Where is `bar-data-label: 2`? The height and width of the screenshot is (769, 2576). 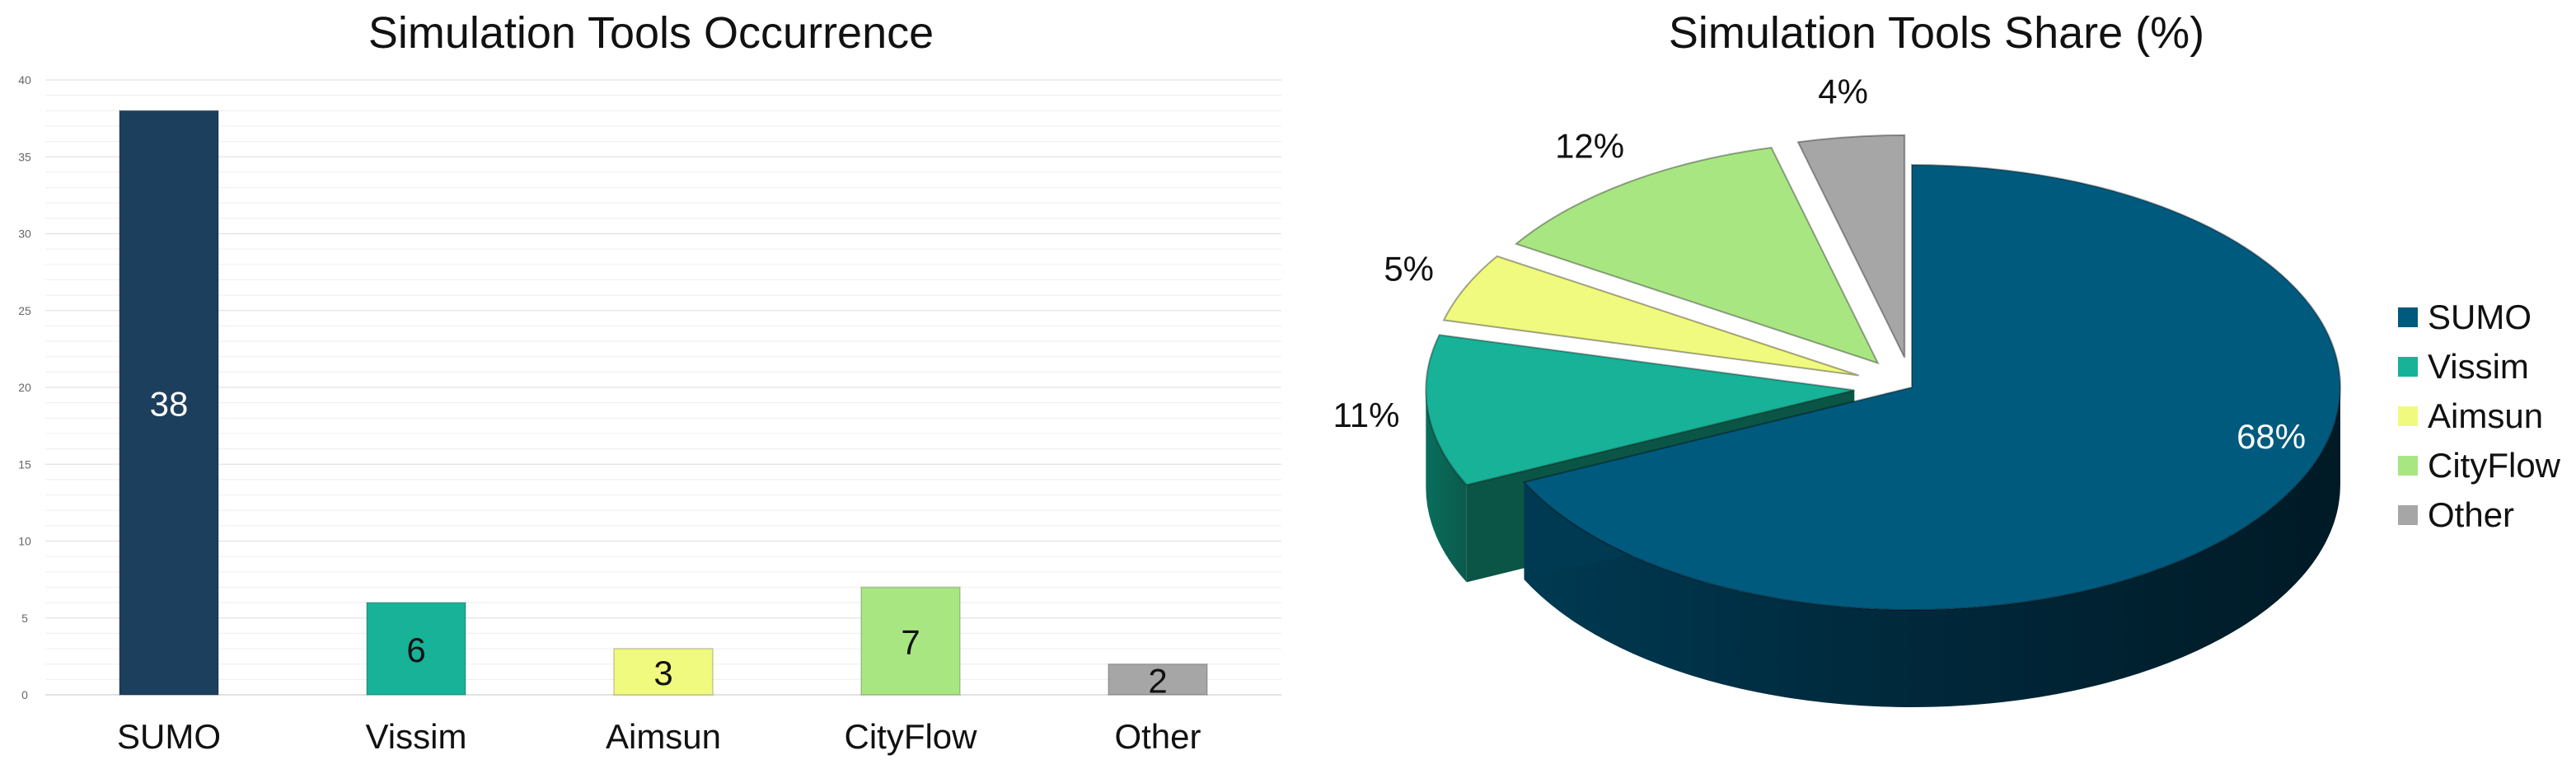
bar-data-label: 2 is located at coordinates (1157, 680).